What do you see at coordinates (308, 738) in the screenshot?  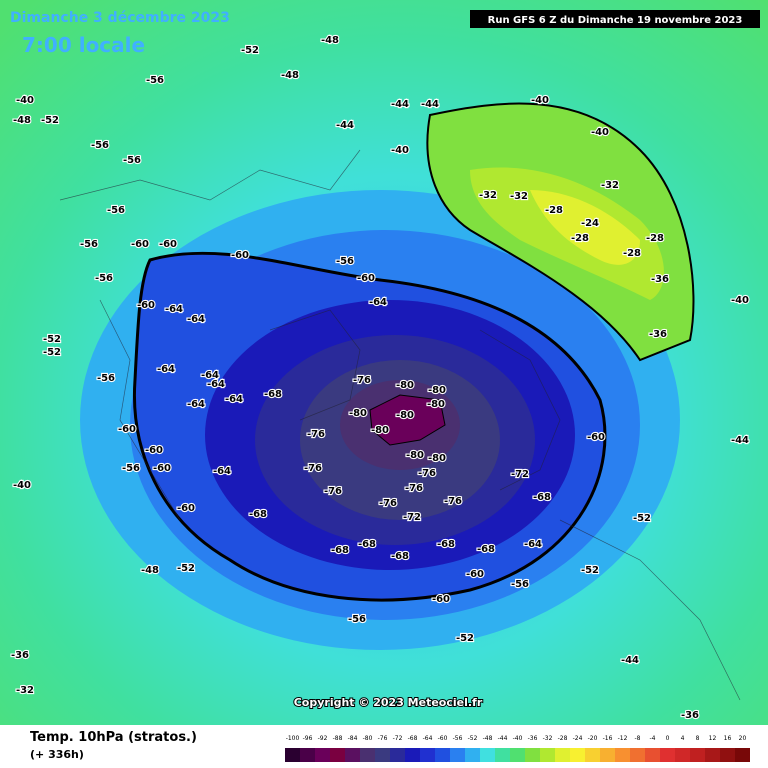 I see `legend-label: -96` at bounding box center [308, 738].